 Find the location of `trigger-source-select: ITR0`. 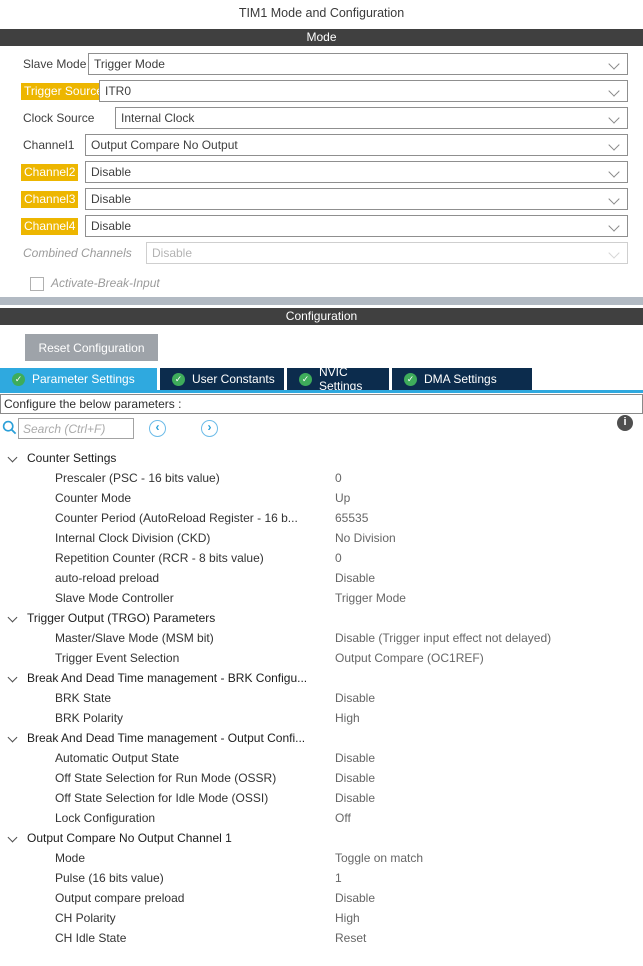

trigger-source-select: ITR0 is located at coordinates (363, 91).